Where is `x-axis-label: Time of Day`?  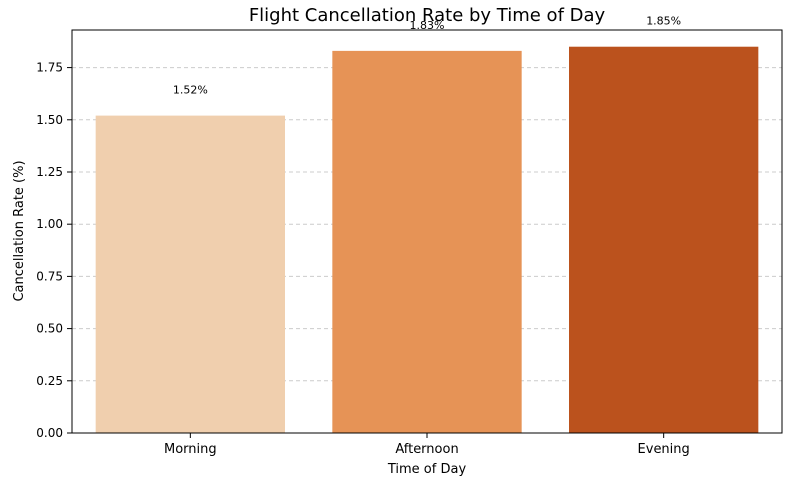 x-axis-label: Time of Day is located at coordinates (427, 469).